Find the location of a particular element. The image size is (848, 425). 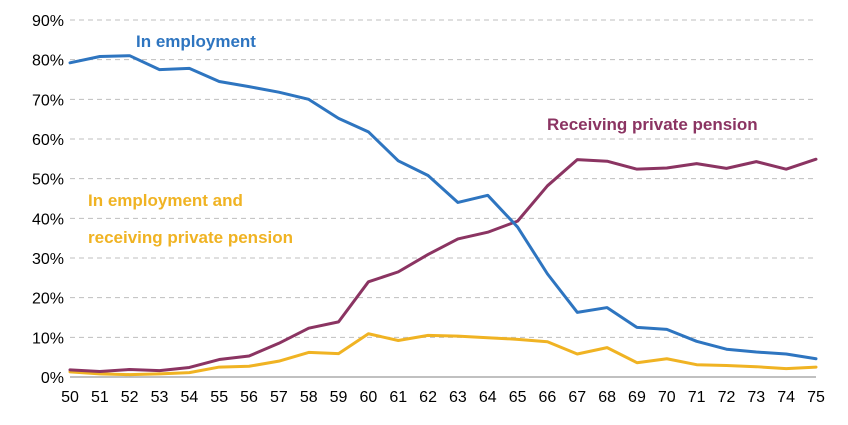

x-tick-label-60: 60 is located at coordinates (369, 397).